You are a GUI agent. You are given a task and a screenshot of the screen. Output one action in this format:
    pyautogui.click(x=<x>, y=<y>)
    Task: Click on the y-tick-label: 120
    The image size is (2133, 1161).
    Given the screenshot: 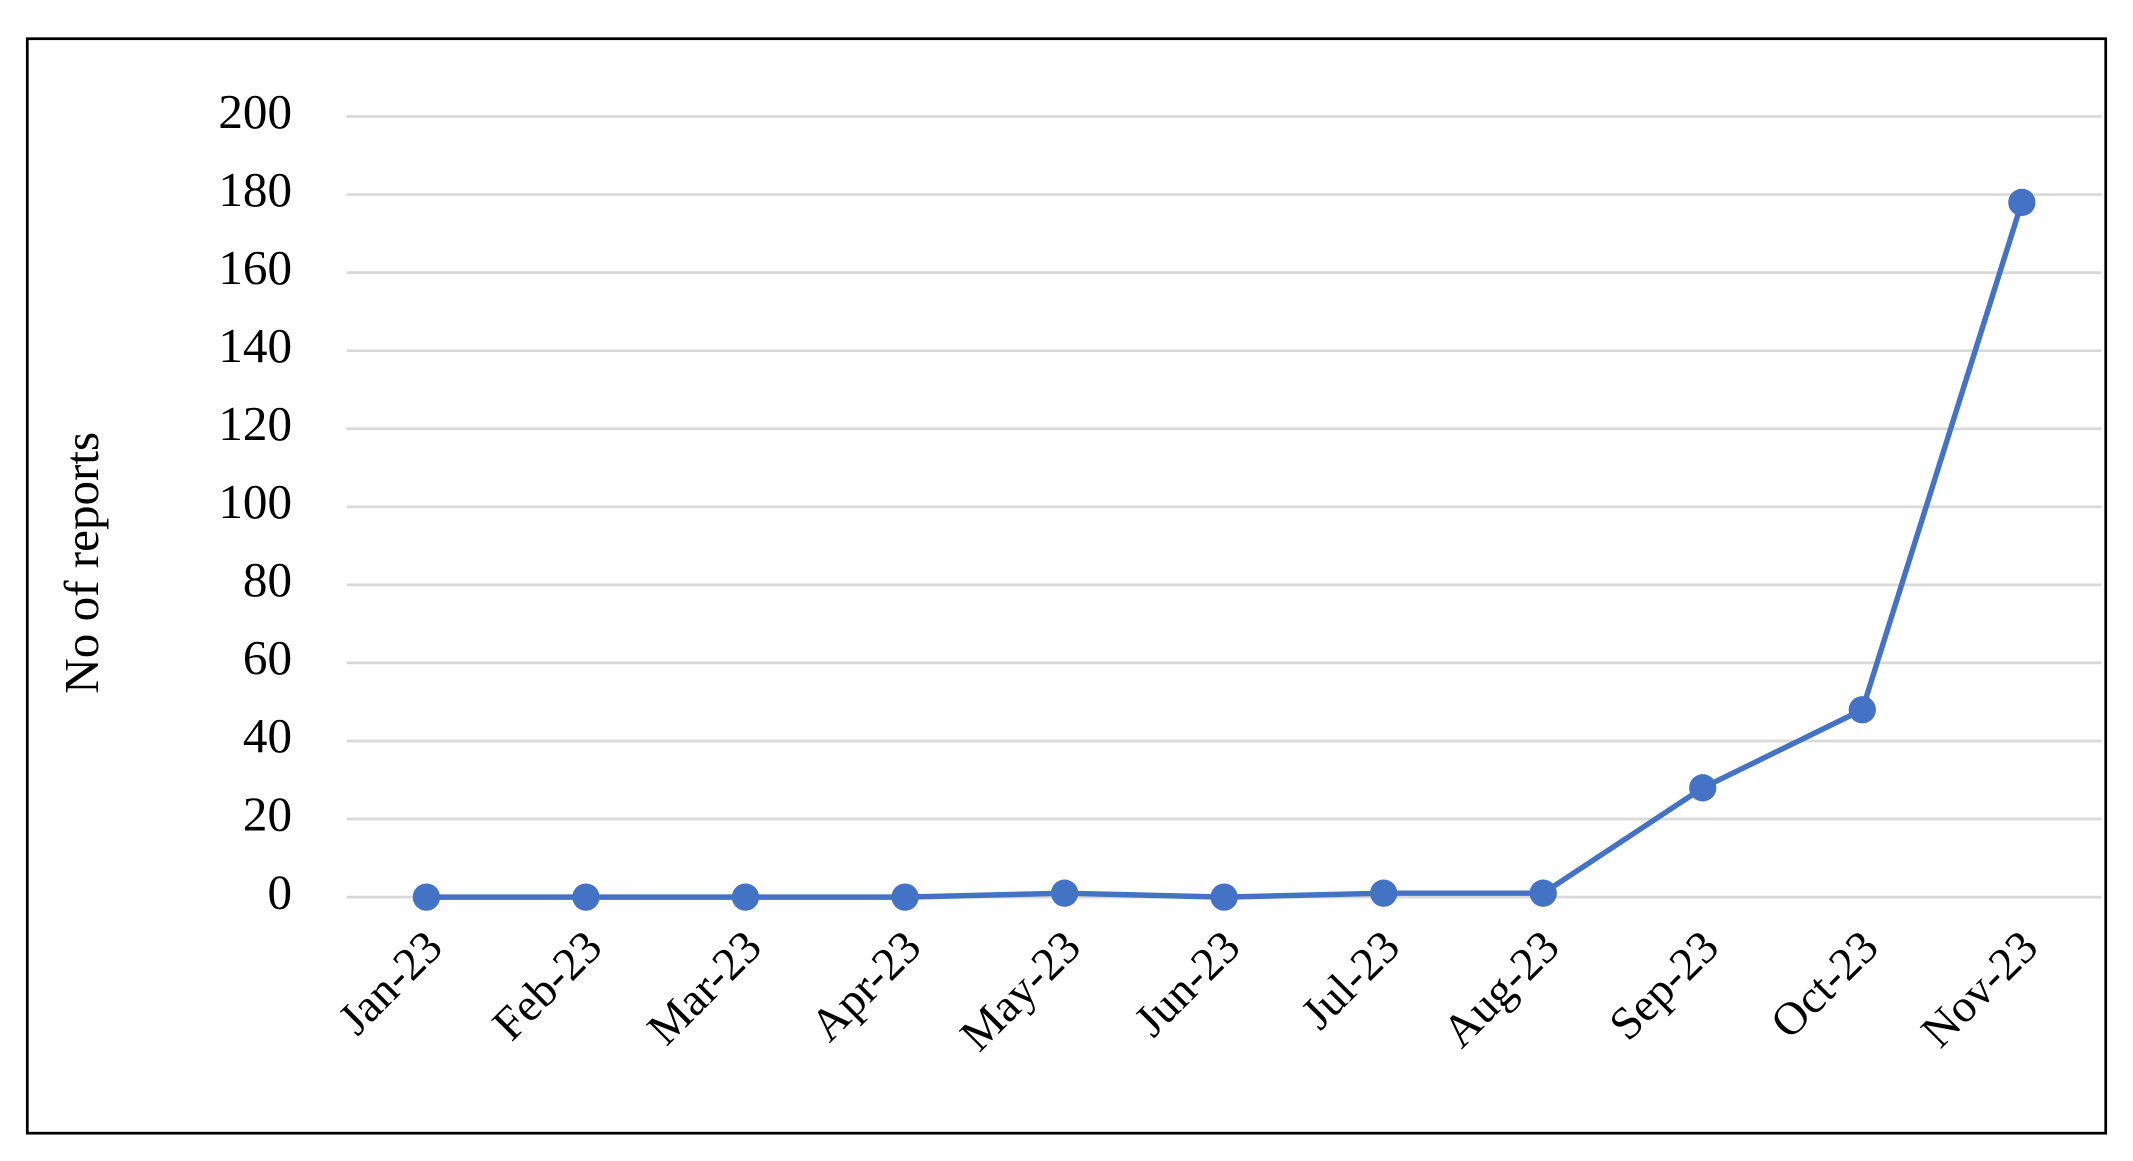 What is the action you would take?
    pyautogui.click(x=255, y=423)
    